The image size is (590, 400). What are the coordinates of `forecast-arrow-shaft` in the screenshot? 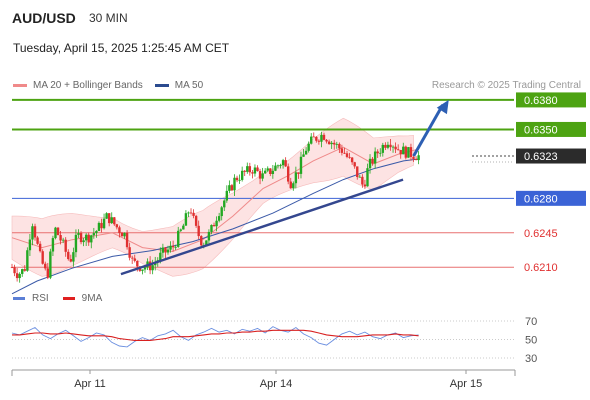 It's located at (428, 130).